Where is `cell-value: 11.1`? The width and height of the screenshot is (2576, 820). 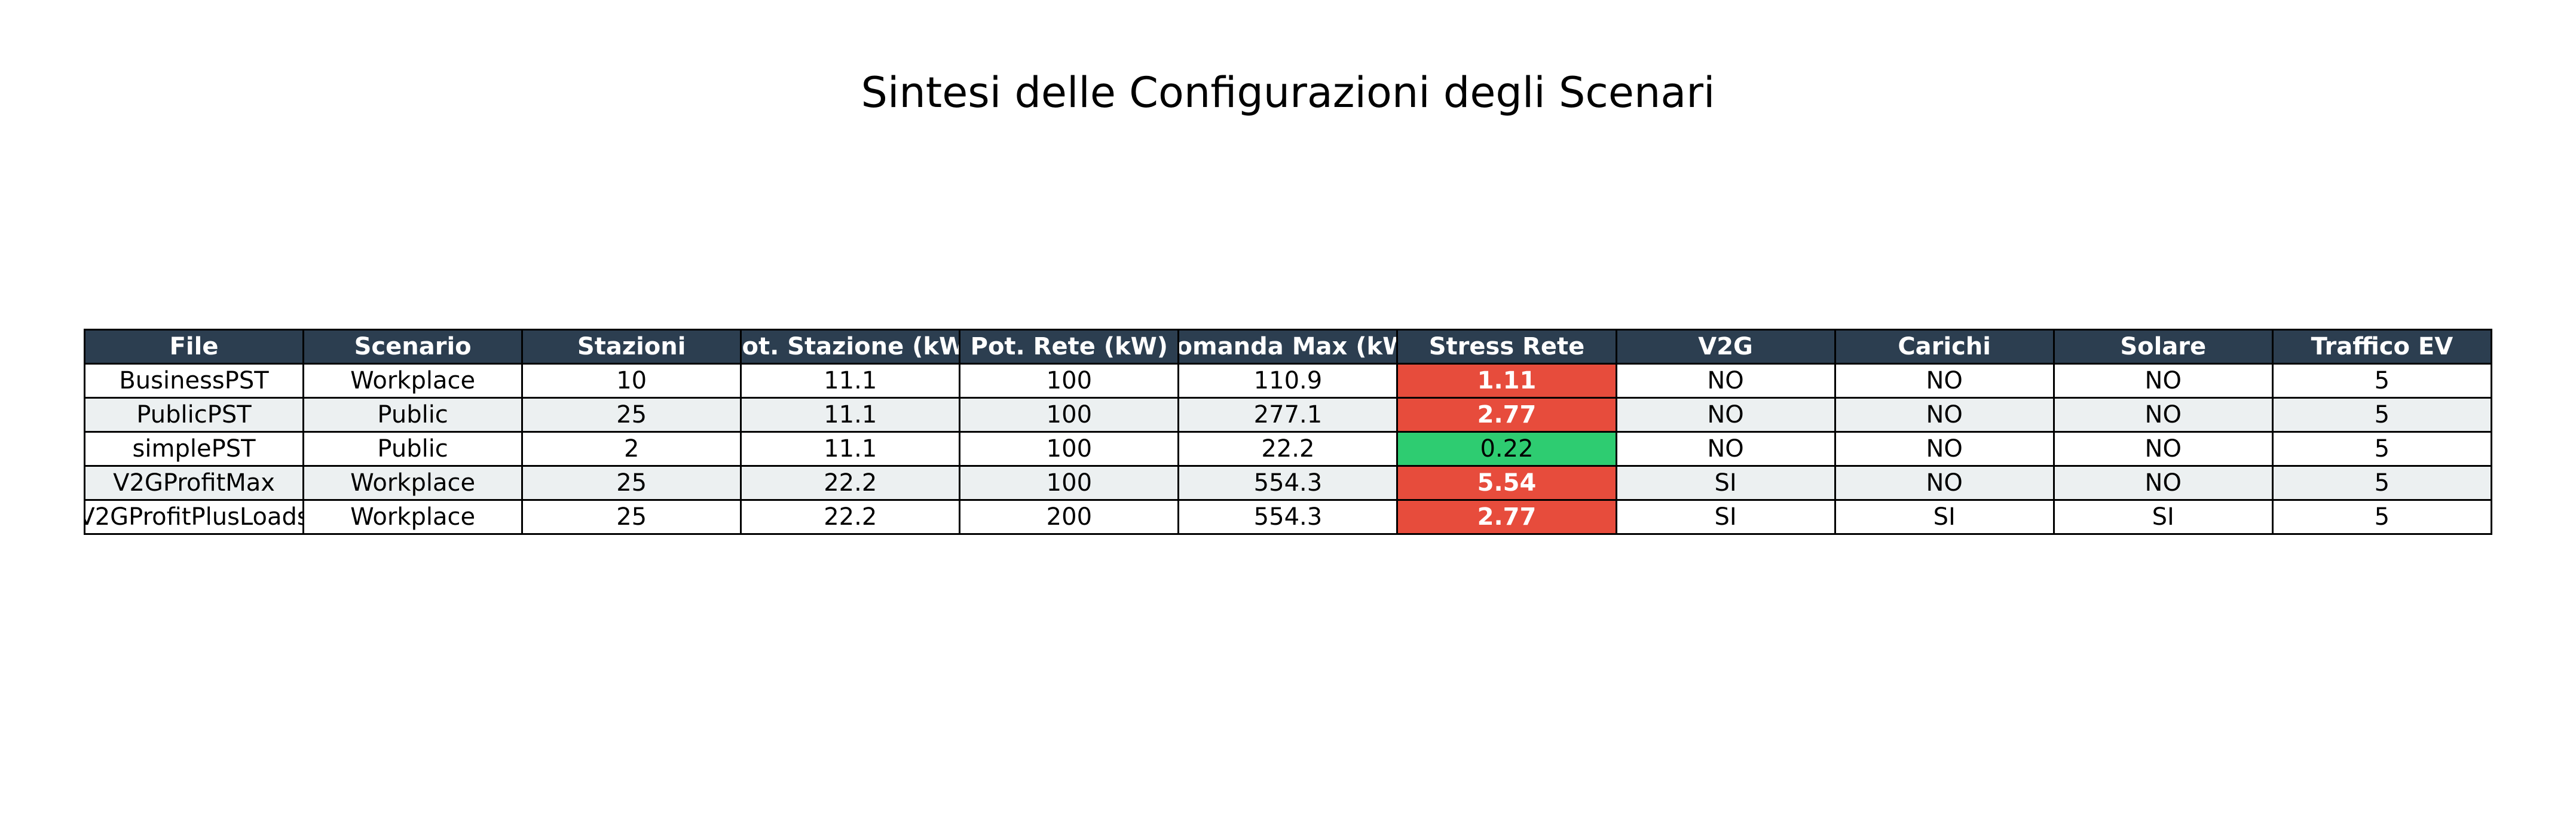
cell-value: 11.1 is located at coordinates (850, 449).